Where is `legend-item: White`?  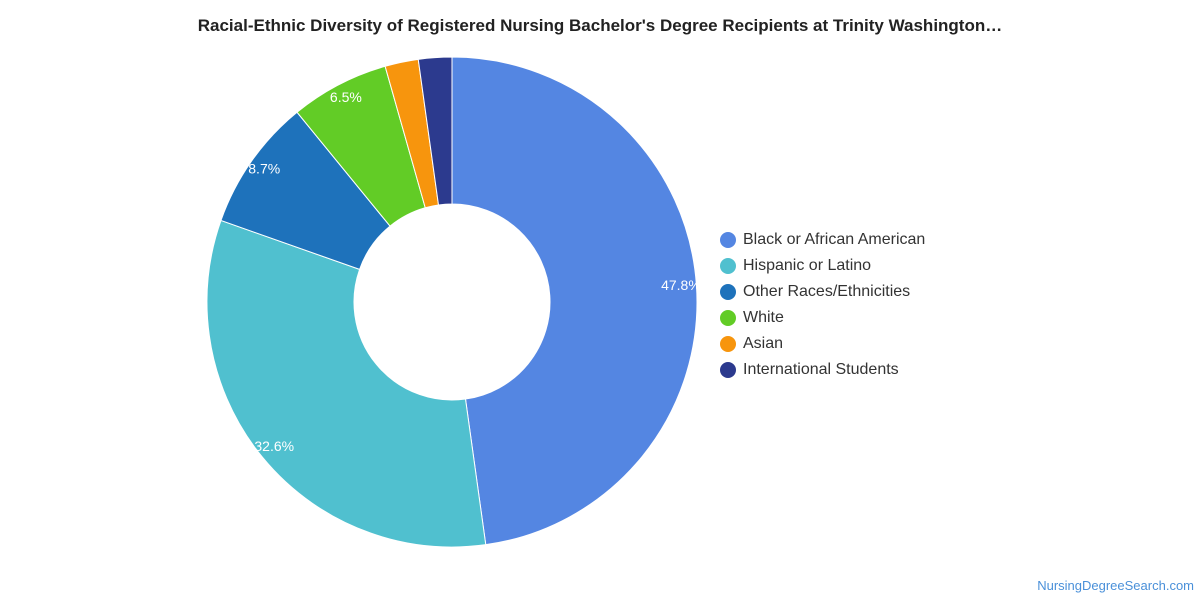
legend-item: White is located at coordinates (822, 318).